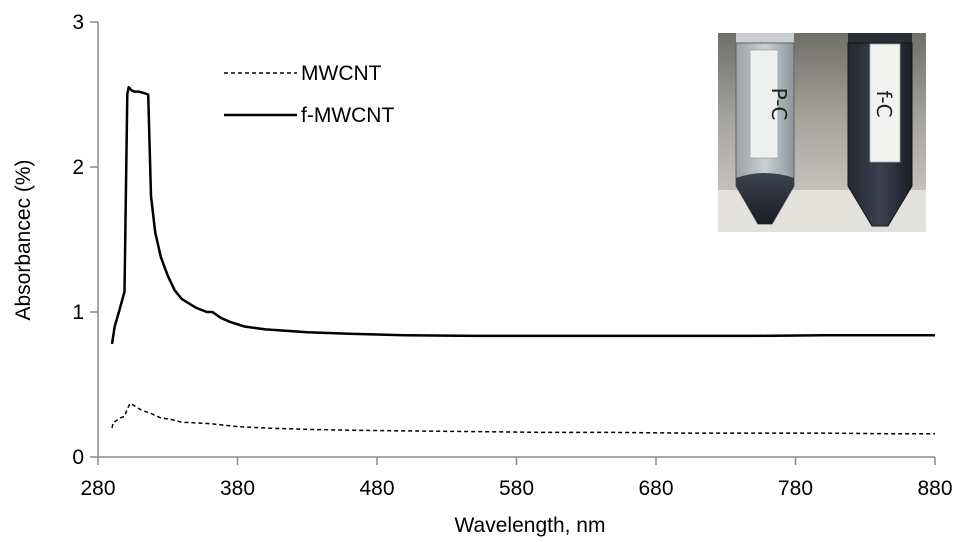 The height and width of the screenshot is (542, 959). I want to click on x-tick-label: 580, so click(516, 488).